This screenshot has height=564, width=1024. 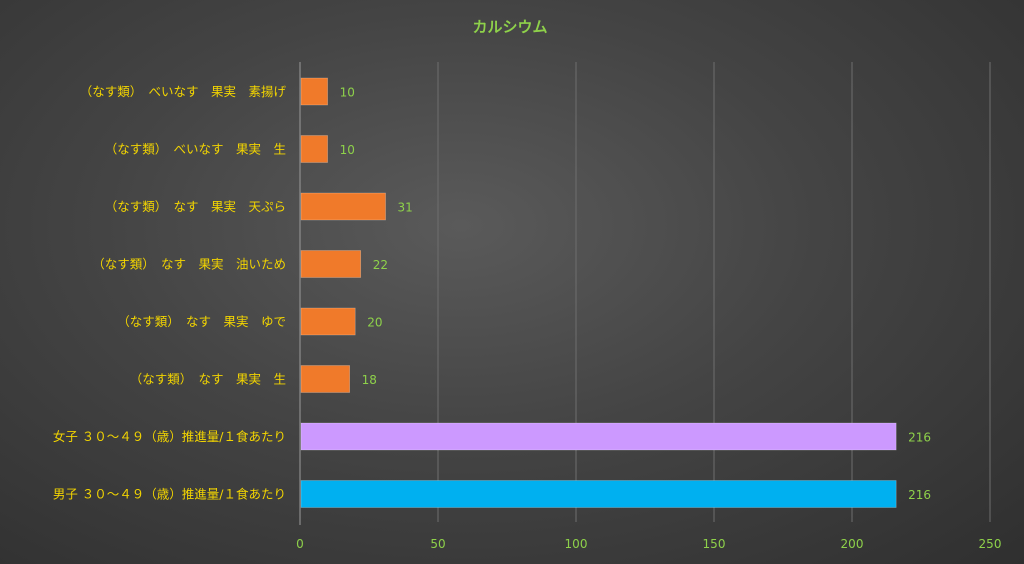 I want to click on category-label-7: 男子 ３０～４９（歳）推進量/１食あたり, so click(x=169, y=494).